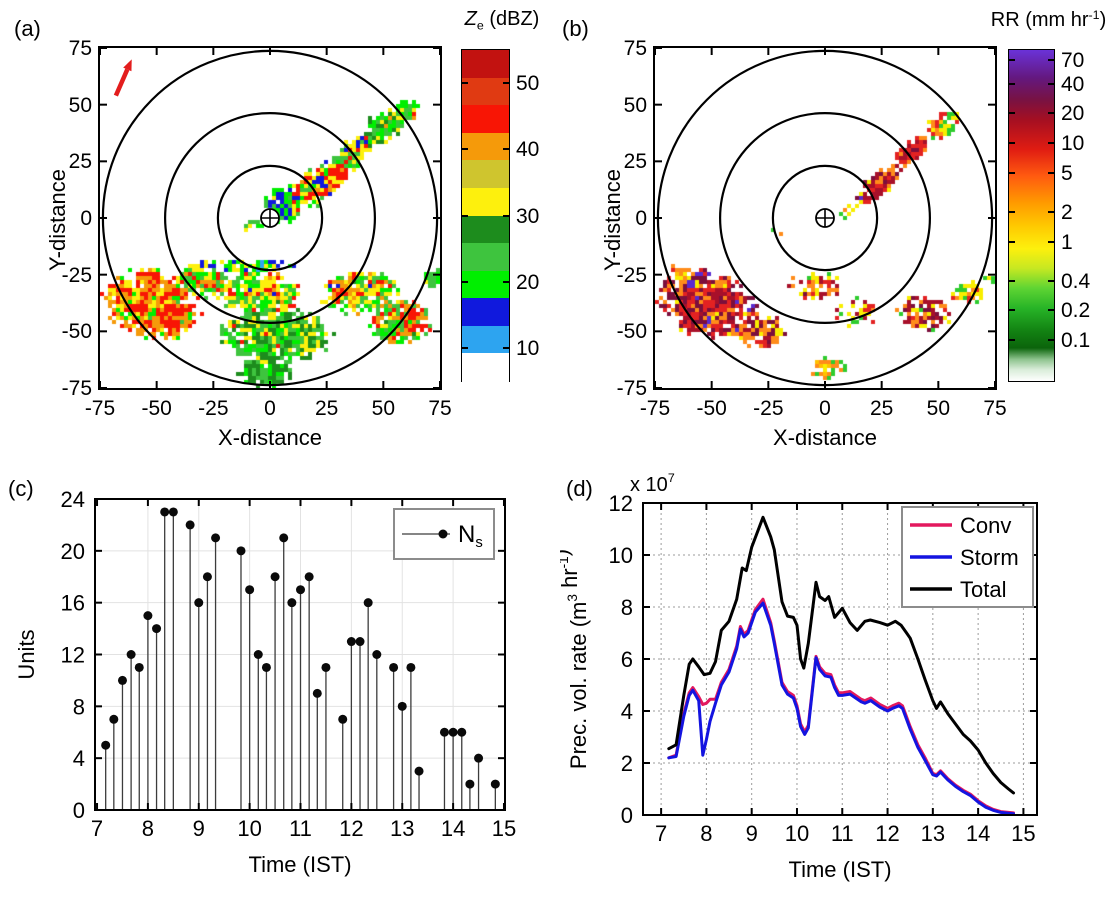  Describe the element at coordinates (627, 763) in the screenshot. I see `y-tick-label: 2` at that location.